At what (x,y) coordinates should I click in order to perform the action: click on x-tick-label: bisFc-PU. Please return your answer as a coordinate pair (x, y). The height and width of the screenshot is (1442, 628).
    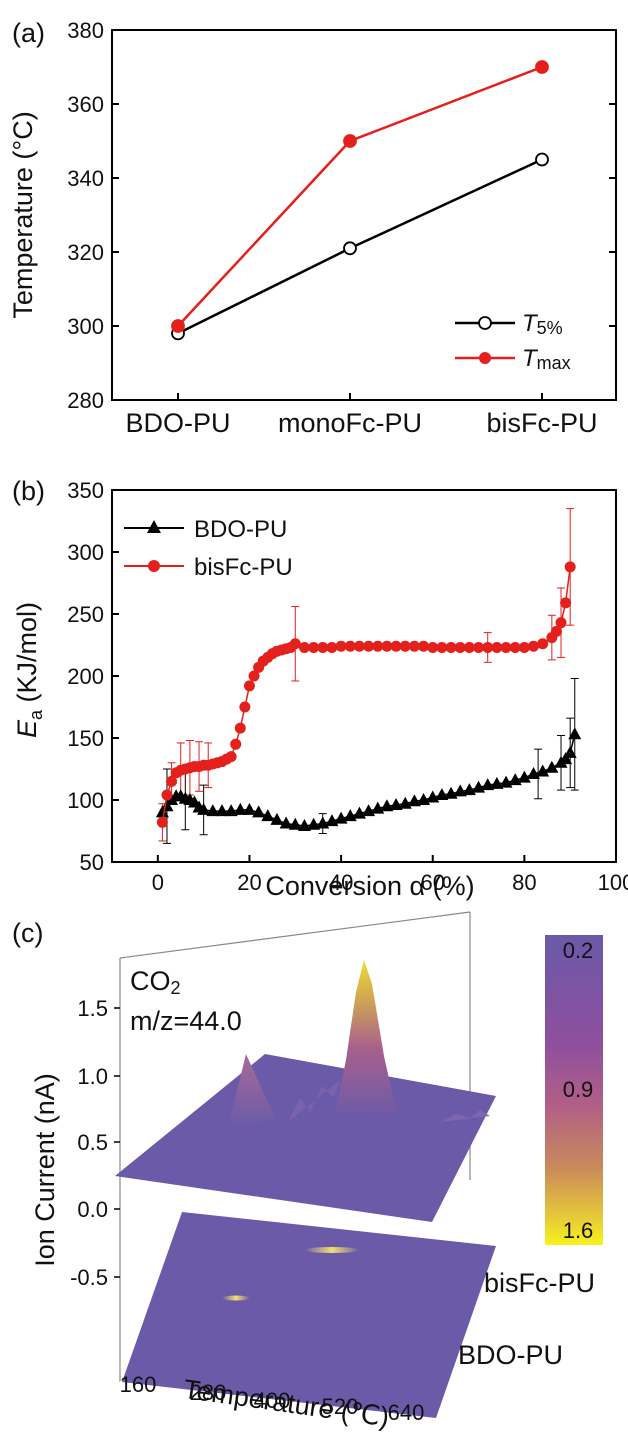
    Looking at the image, I should click on (541, 423).